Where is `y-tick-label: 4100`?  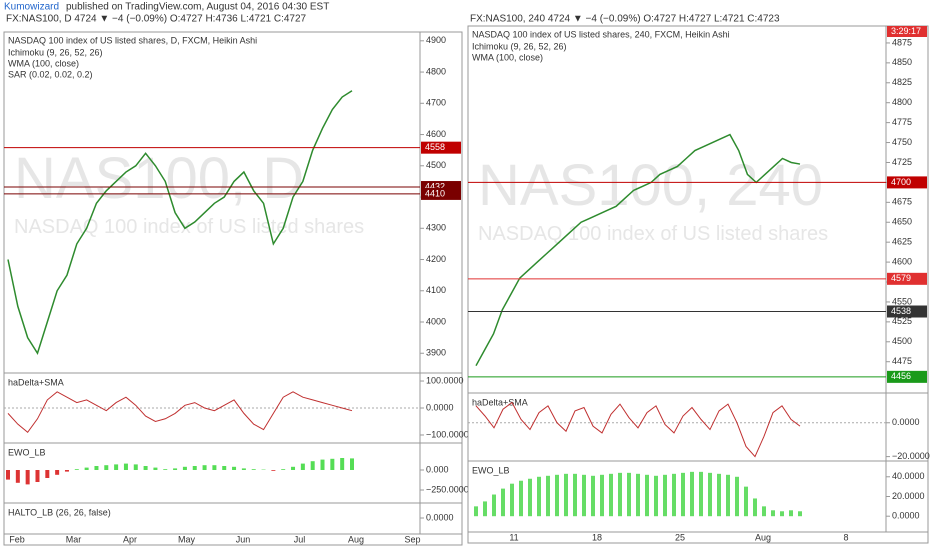
y-tick-label: 4100 is located at coordinates (436, 290).